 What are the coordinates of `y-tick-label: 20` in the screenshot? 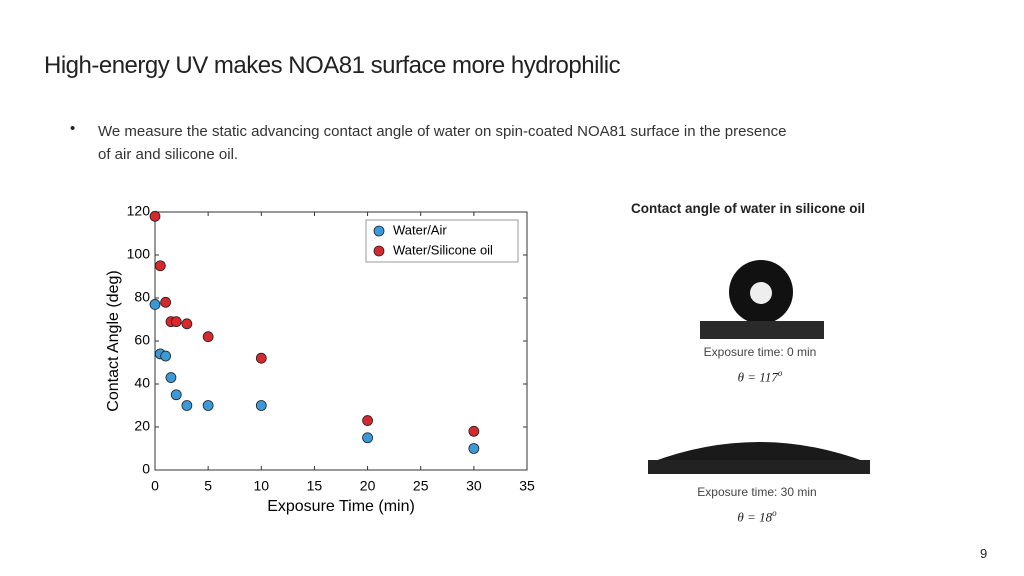 It's located at (142, 426).